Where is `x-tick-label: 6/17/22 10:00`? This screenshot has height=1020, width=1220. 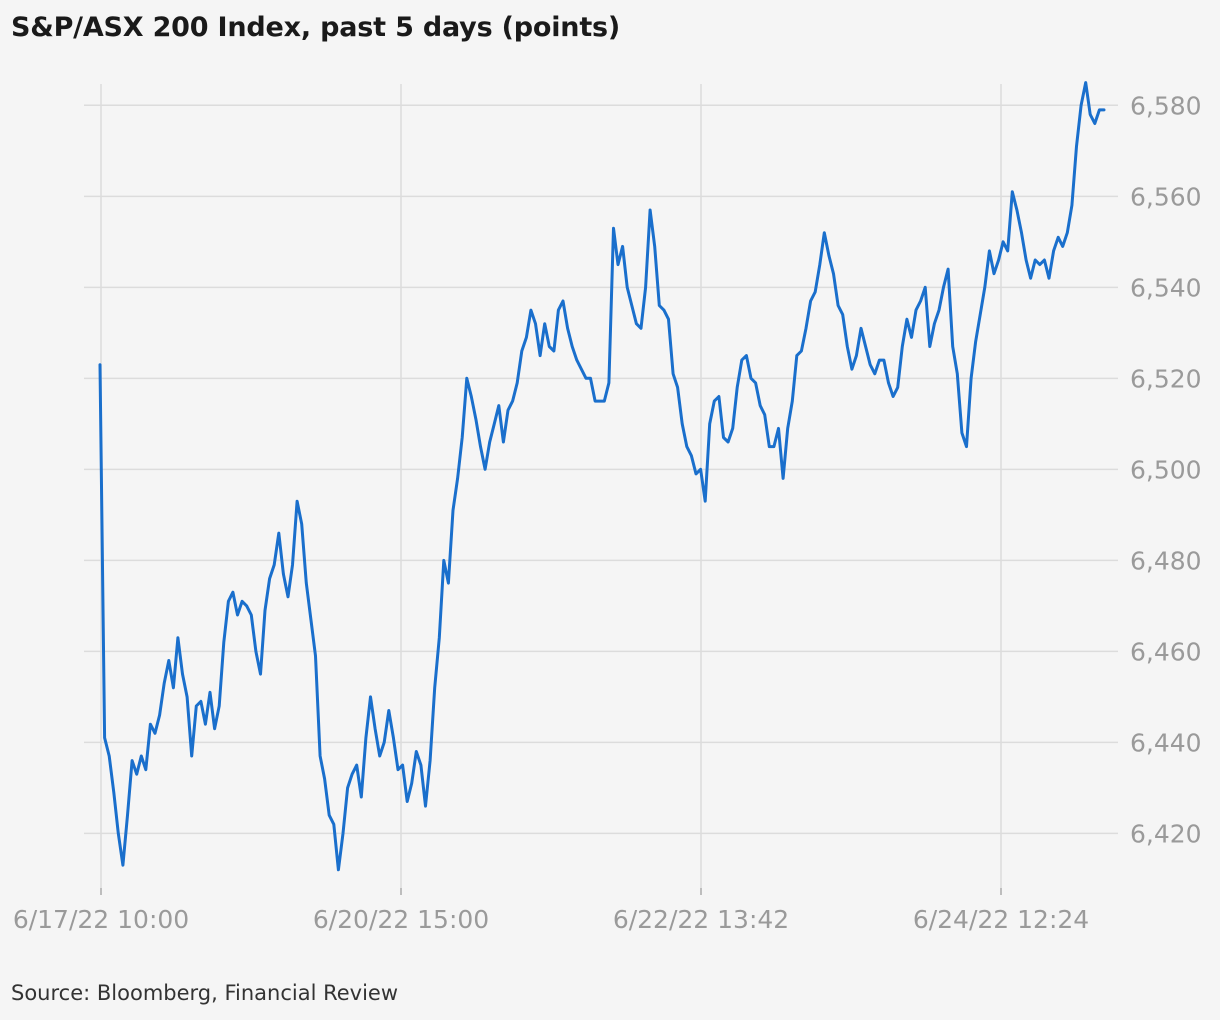
x-tick-label: 6/17/22 10:00 is located at coordinates (101, 919).